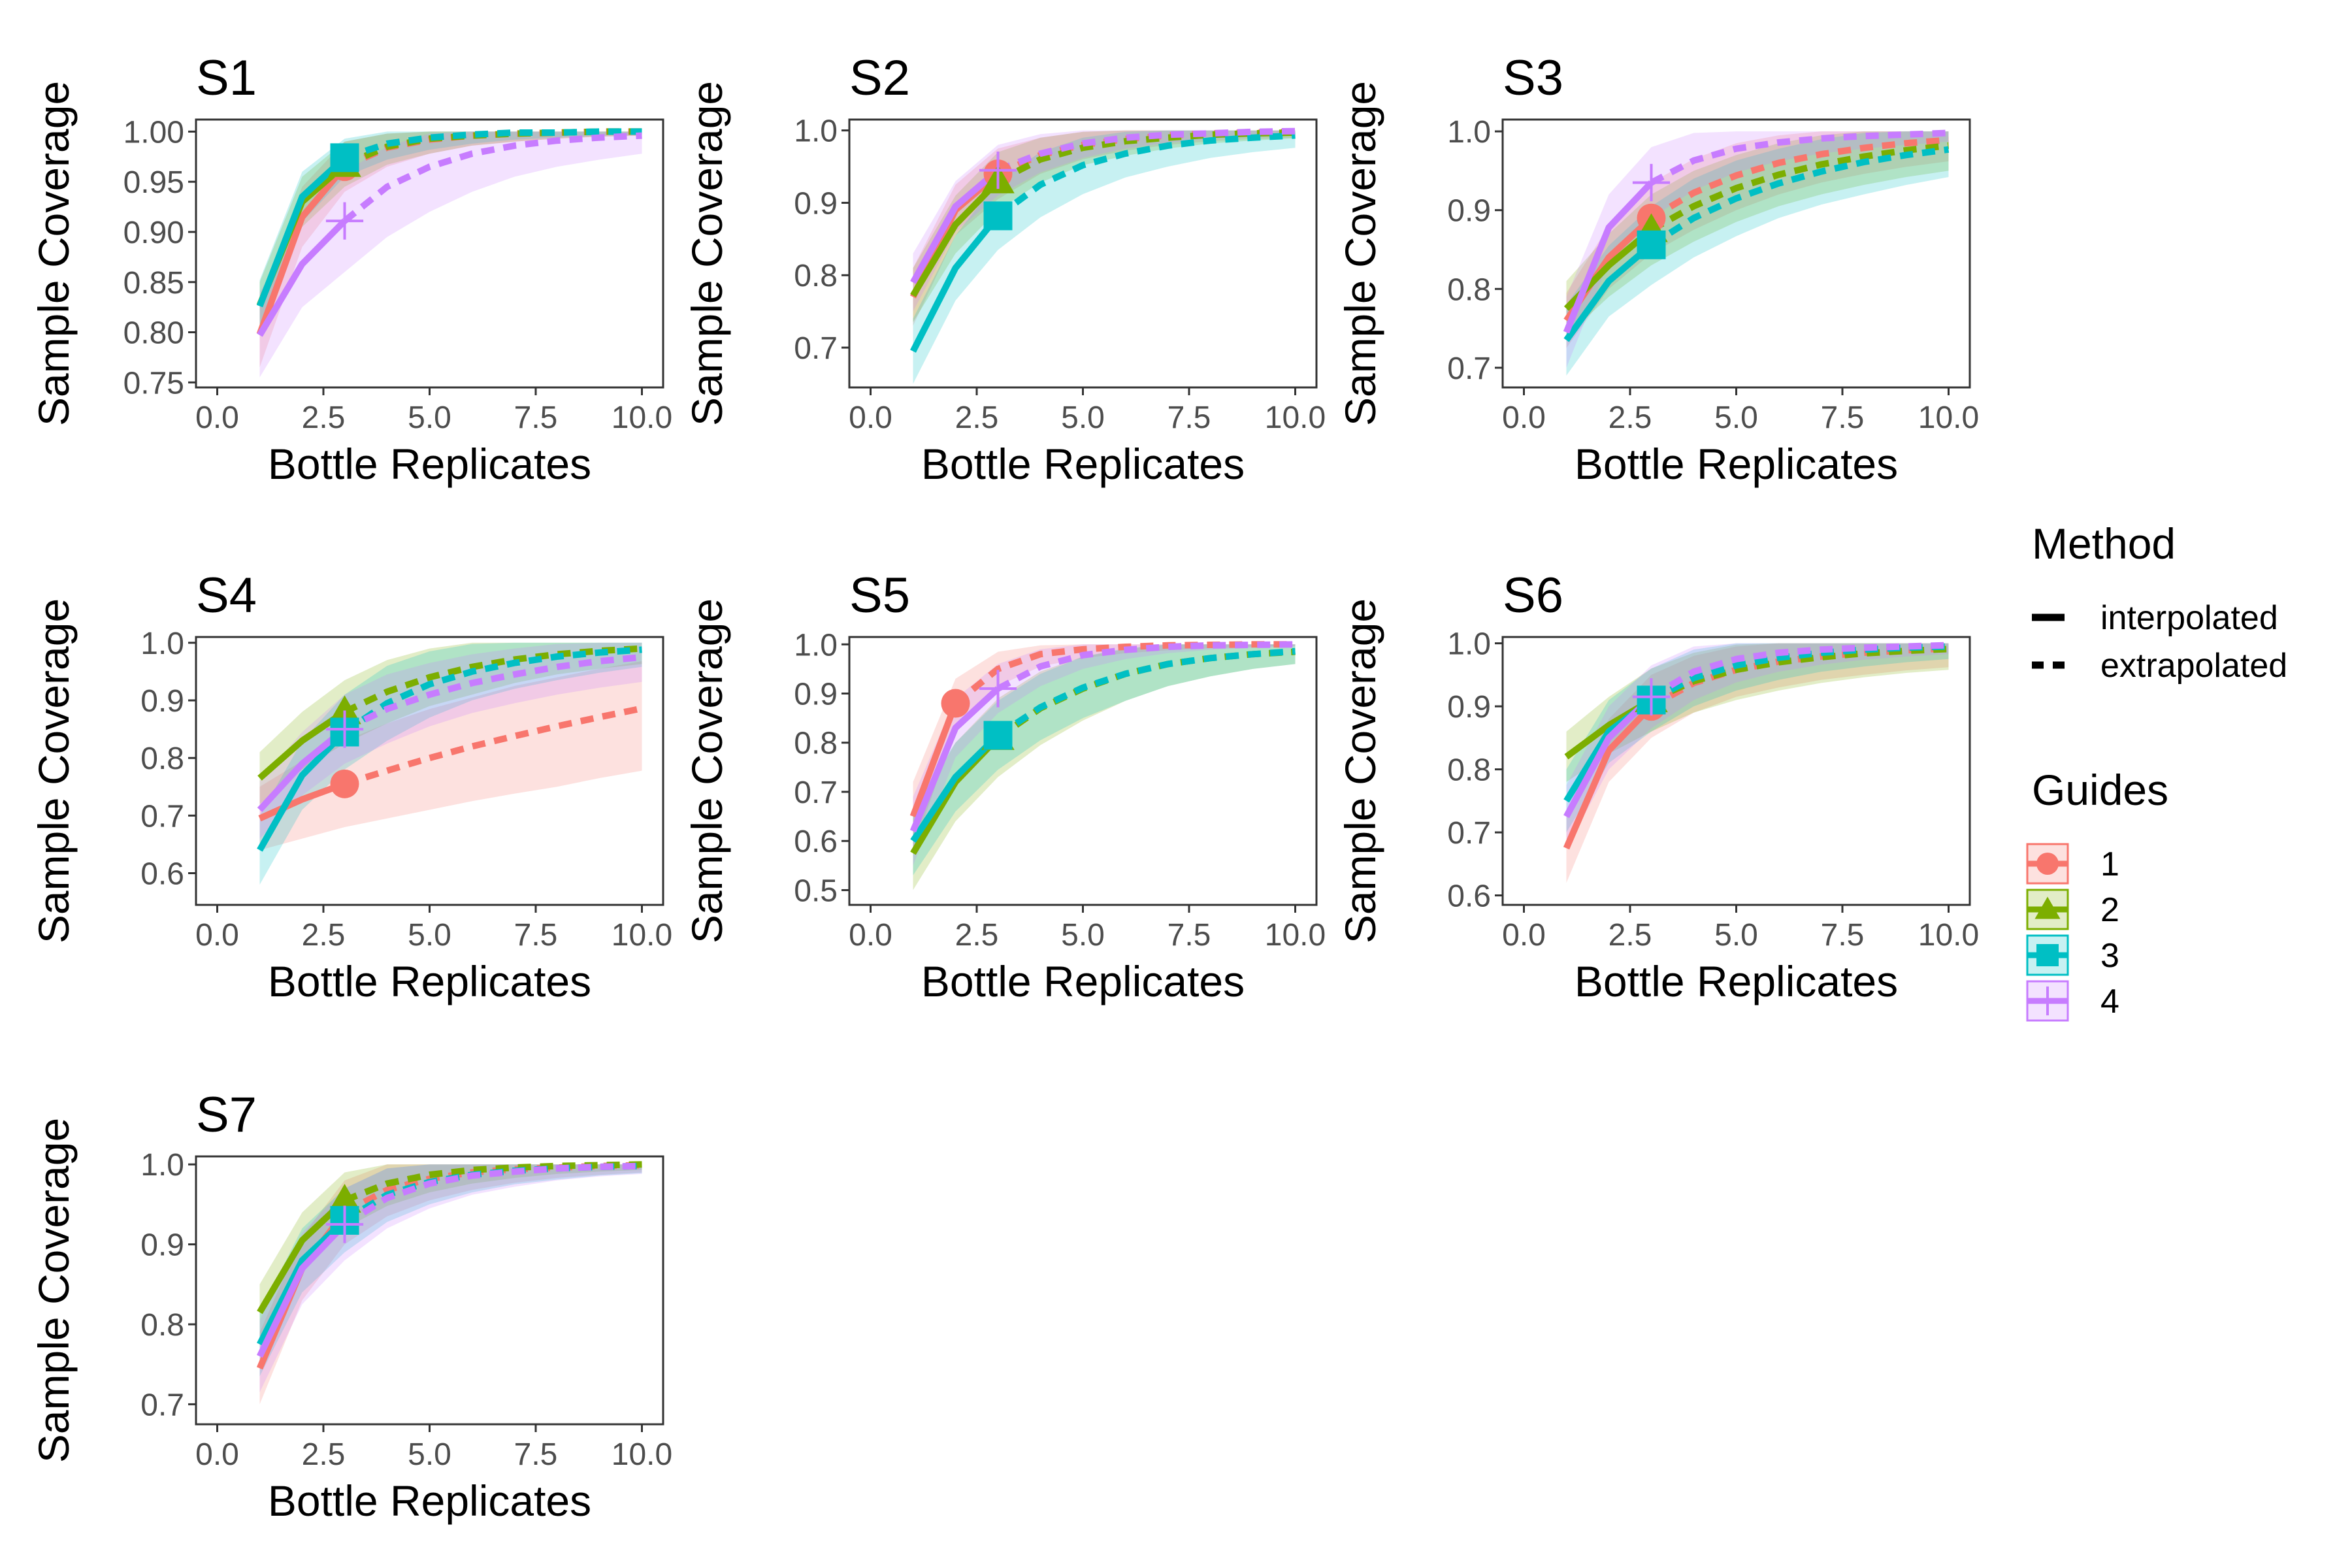  Describe the element at coordinates (53, 253) in the screenshot. I see `y-axis-title-s1: Sample Coverage` at that location.